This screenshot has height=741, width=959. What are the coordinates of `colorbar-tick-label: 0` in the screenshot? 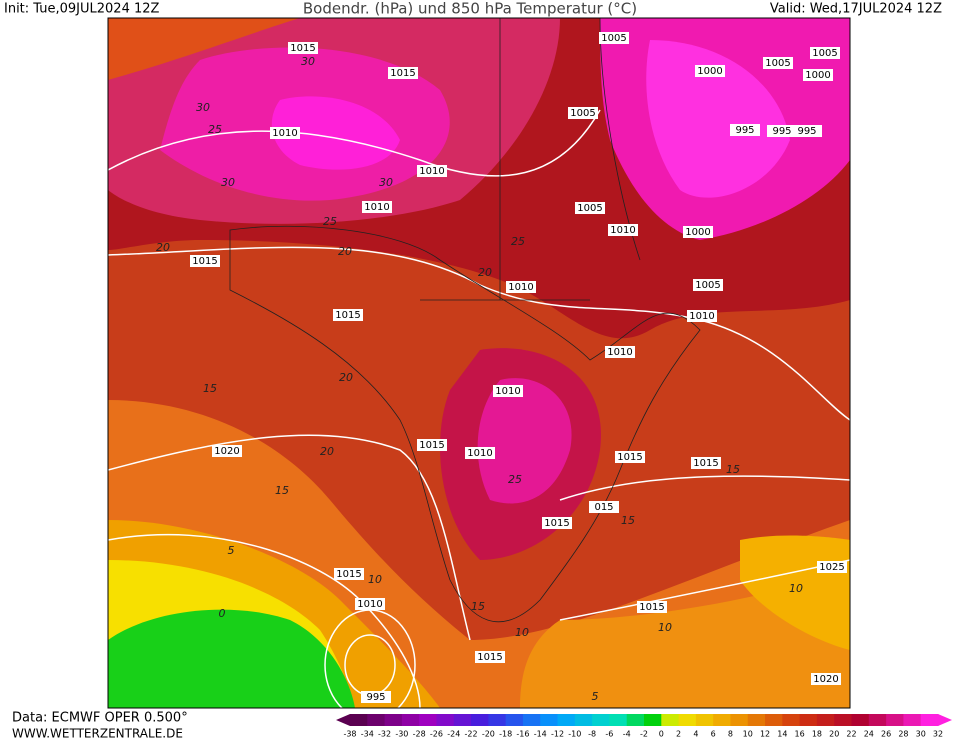 It's located at (661, 734).